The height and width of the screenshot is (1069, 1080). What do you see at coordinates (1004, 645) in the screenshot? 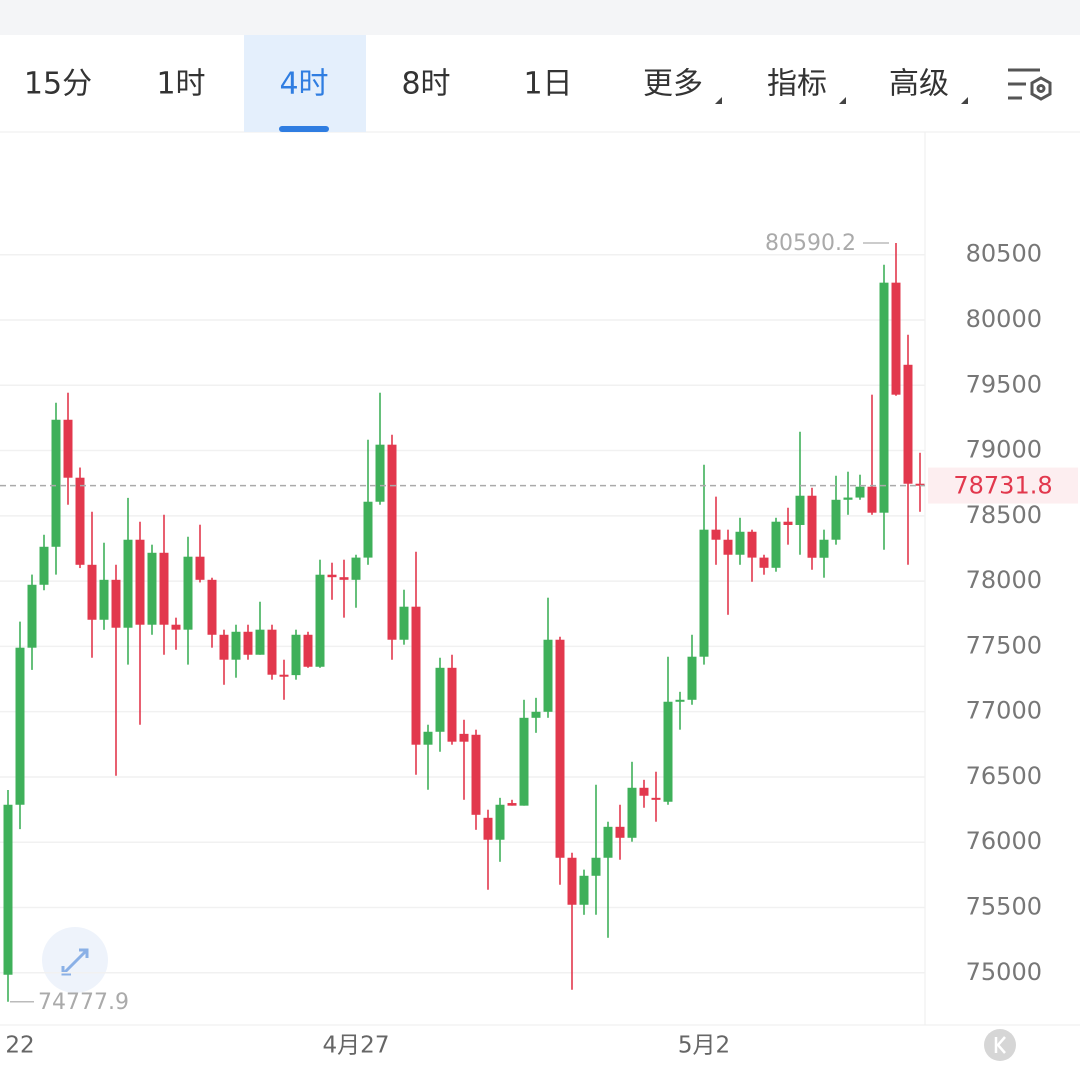
I see `y-tick-label: 77500` at bounding box center [1004, 645].